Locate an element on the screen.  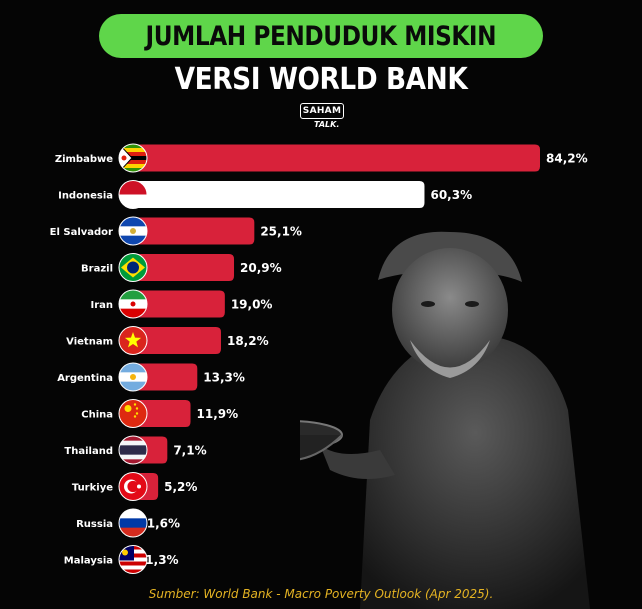
value-label-malaysia: 1,3% is located at coordinates (161, 560).